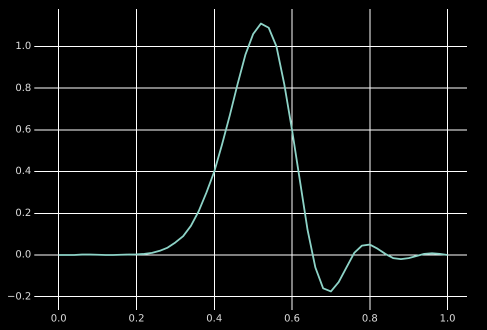 This screenshot has height=330, width=487. I want to click on y-tick-label: 0.6, so click(23, 130).